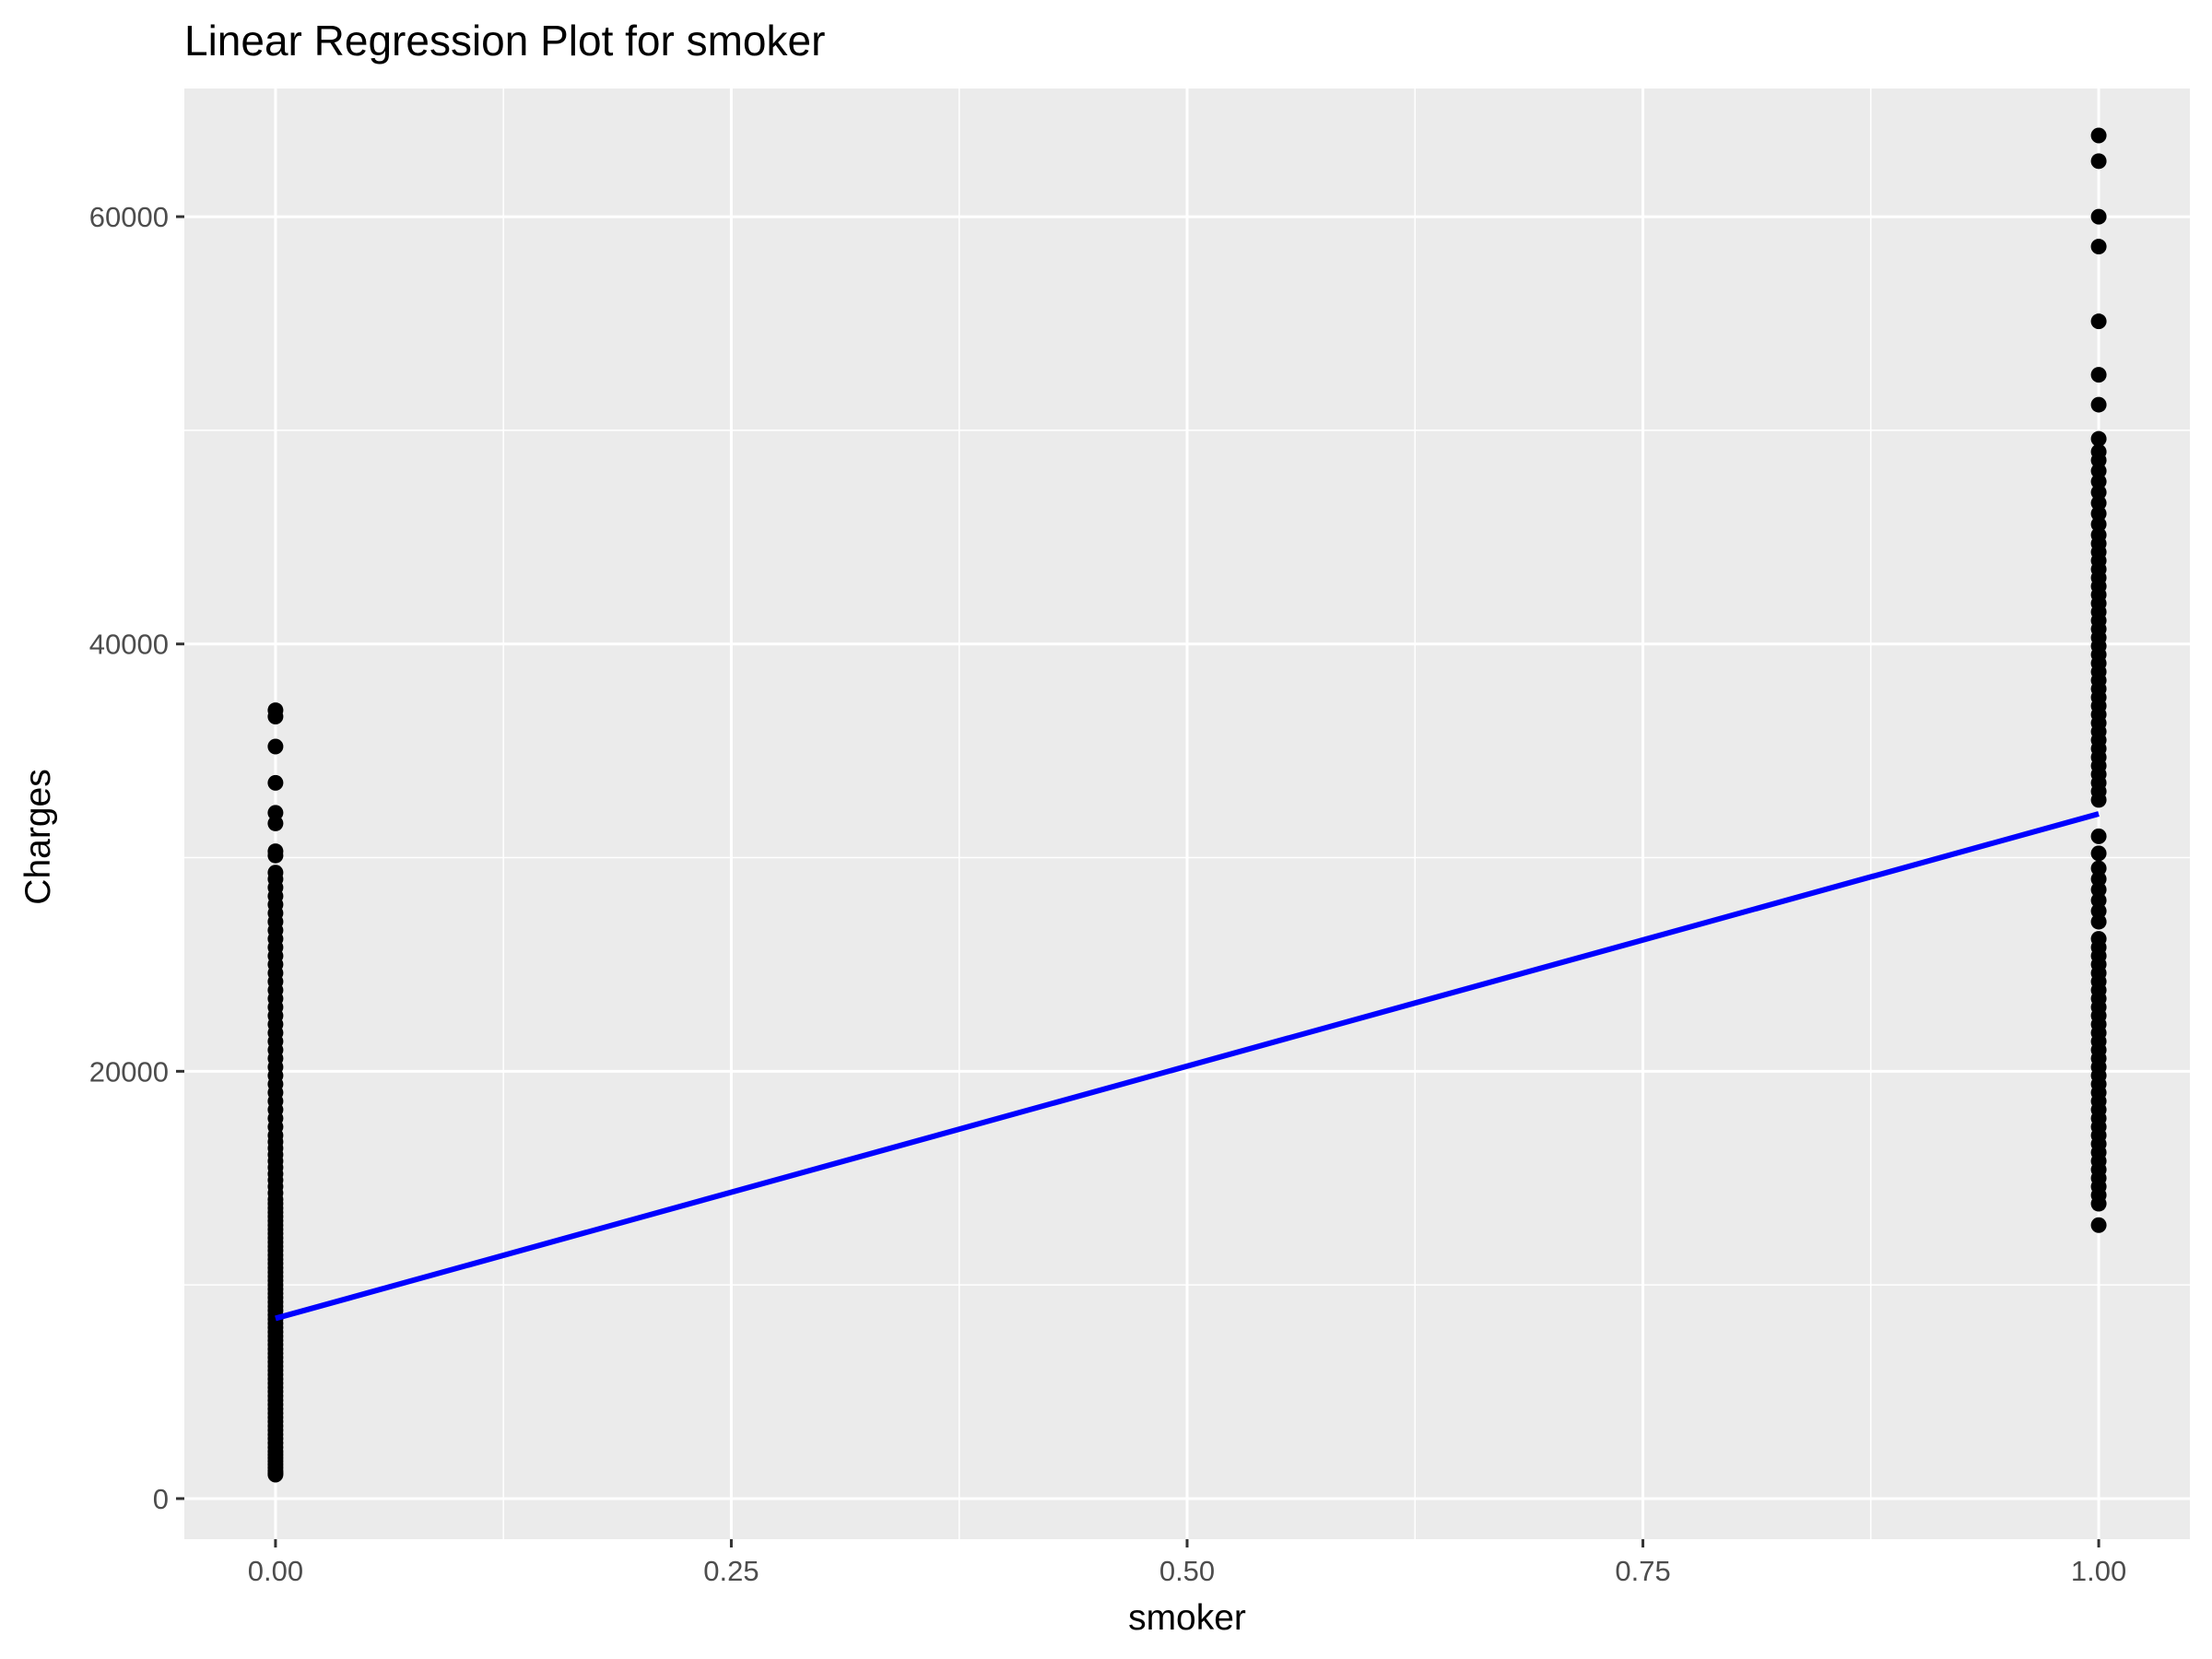 Image resolution: width=2212 pixels, height=1659 pixels. What do you see at coordinates (1187, 1618) in the screenshot?
I see `x-axis-title: smoker` at bounding box center [1187, 1618].